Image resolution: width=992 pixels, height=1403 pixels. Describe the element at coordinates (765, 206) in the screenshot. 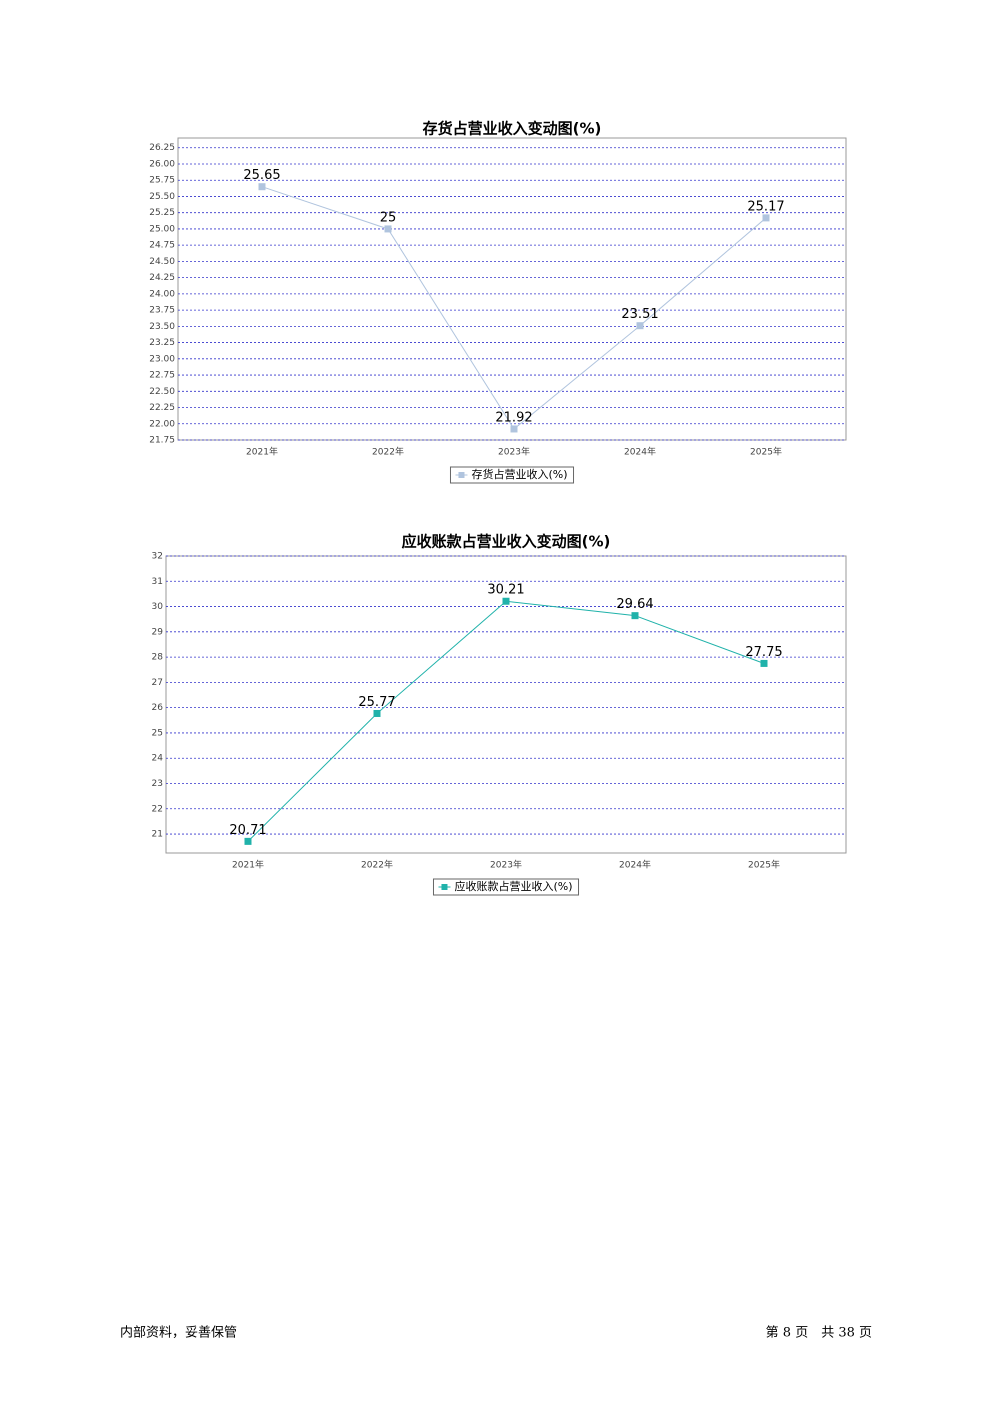

I see `value-label: 25.17` at that location.